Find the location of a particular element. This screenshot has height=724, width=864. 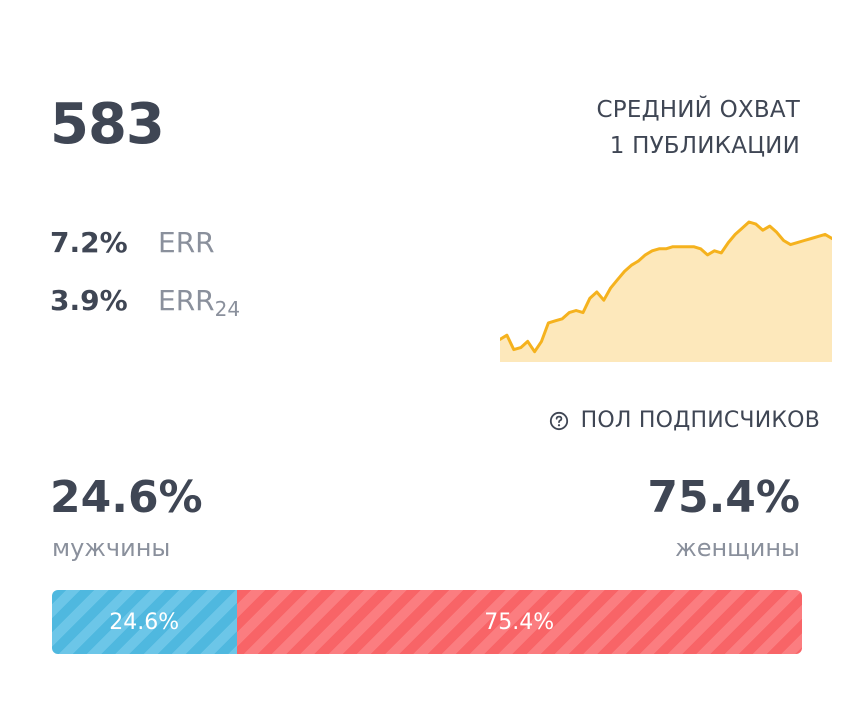

err24-label-wrap: ERR24 is located at coordinates (199, 302).